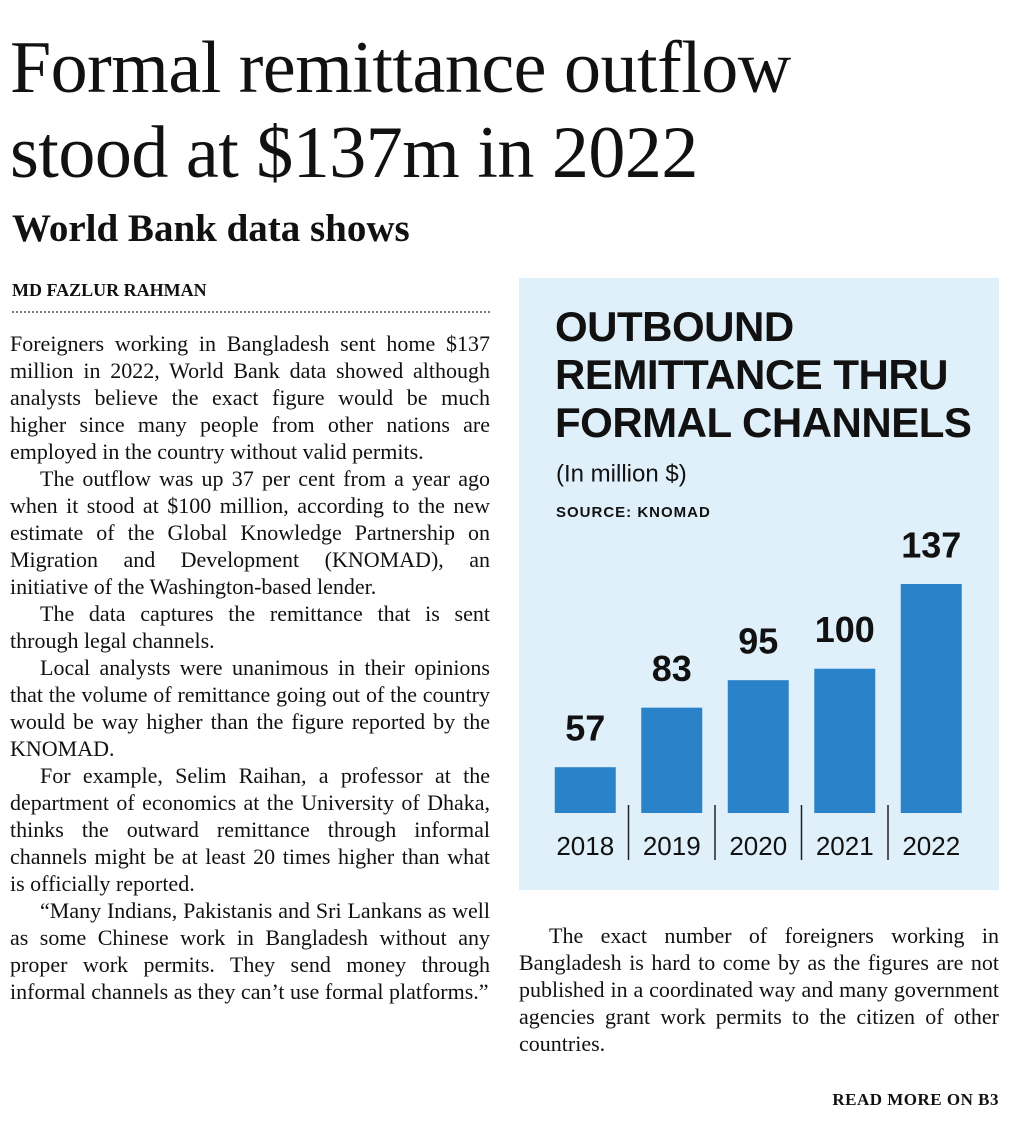 This screenshot has width=1009, height=1126. What do you see at coordinates (633, 512) in the screenshot?
I see `chart-source: SOURCE: KNOMAD` at bounding box center [633, 512].